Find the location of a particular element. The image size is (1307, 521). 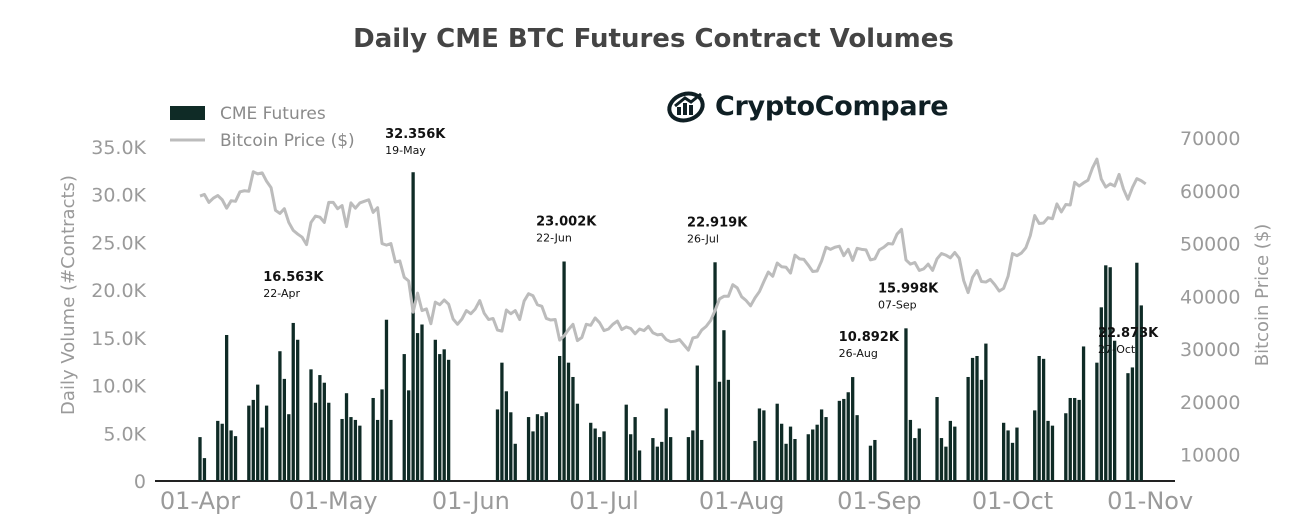

y-right-tick-label: 20000 is located at coordinates (1210, 403).